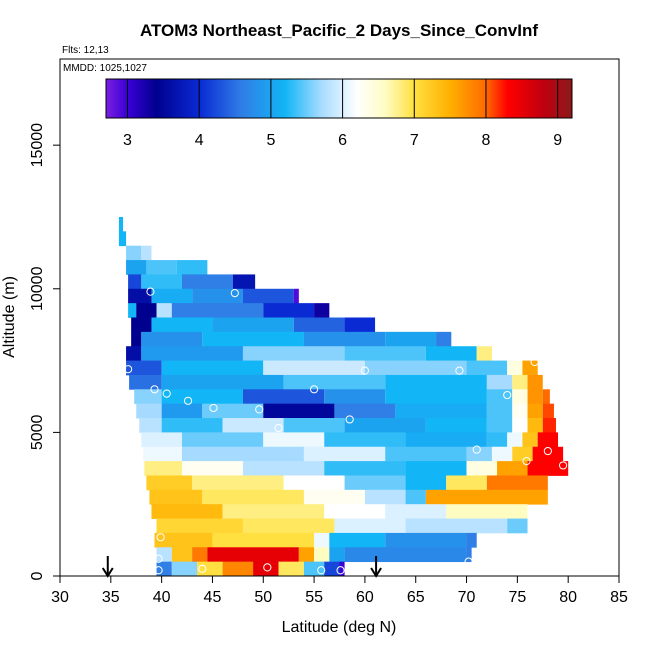 The image size is (650, 655). What do you see at coordinates (213, 597) in the screenshot?
I see `x-tick-label: 45` at bounding box center [213, 597].